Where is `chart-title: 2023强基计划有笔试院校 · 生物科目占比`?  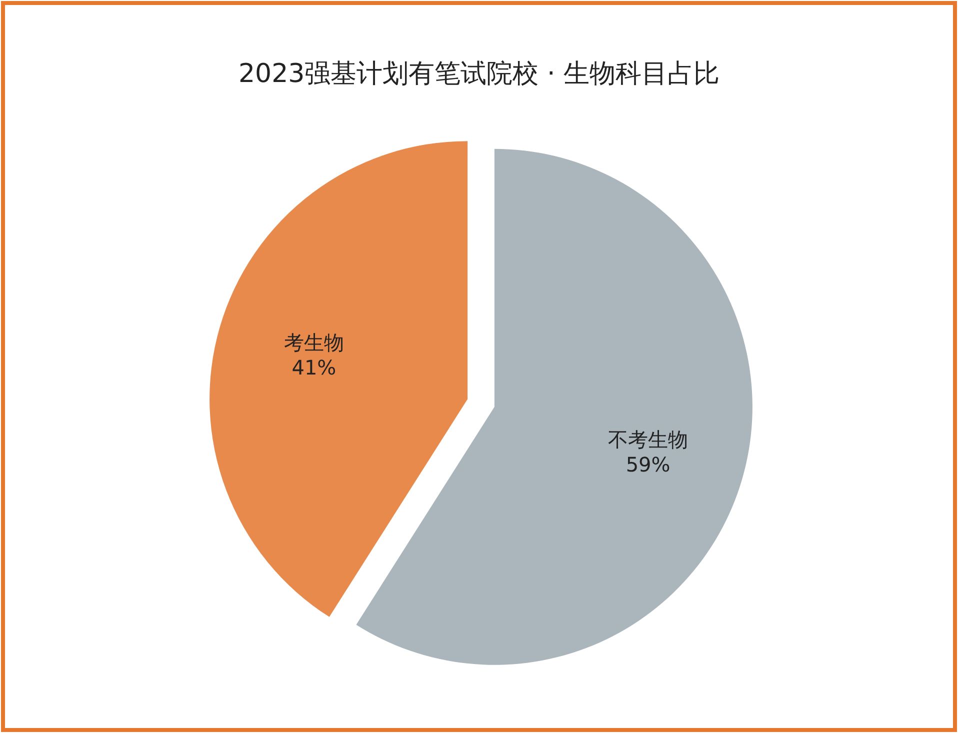 chart-title: 2023强基计划有笔试院校 · 生物科目占比 is located at coordinates (479, 74).